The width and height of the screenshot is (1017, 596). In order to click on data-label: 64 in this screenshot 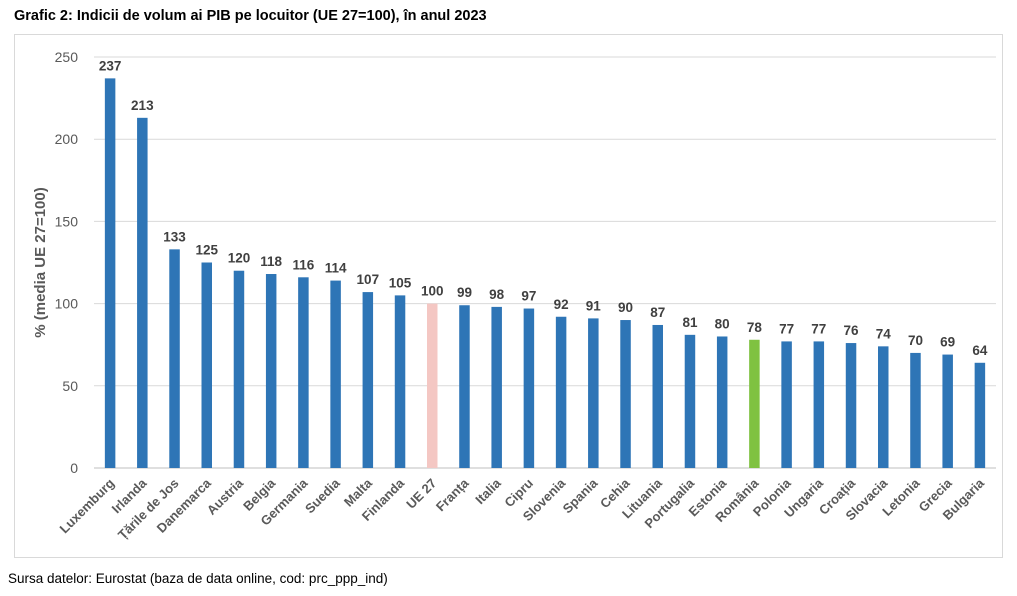, I will do `click(980, 350)`.